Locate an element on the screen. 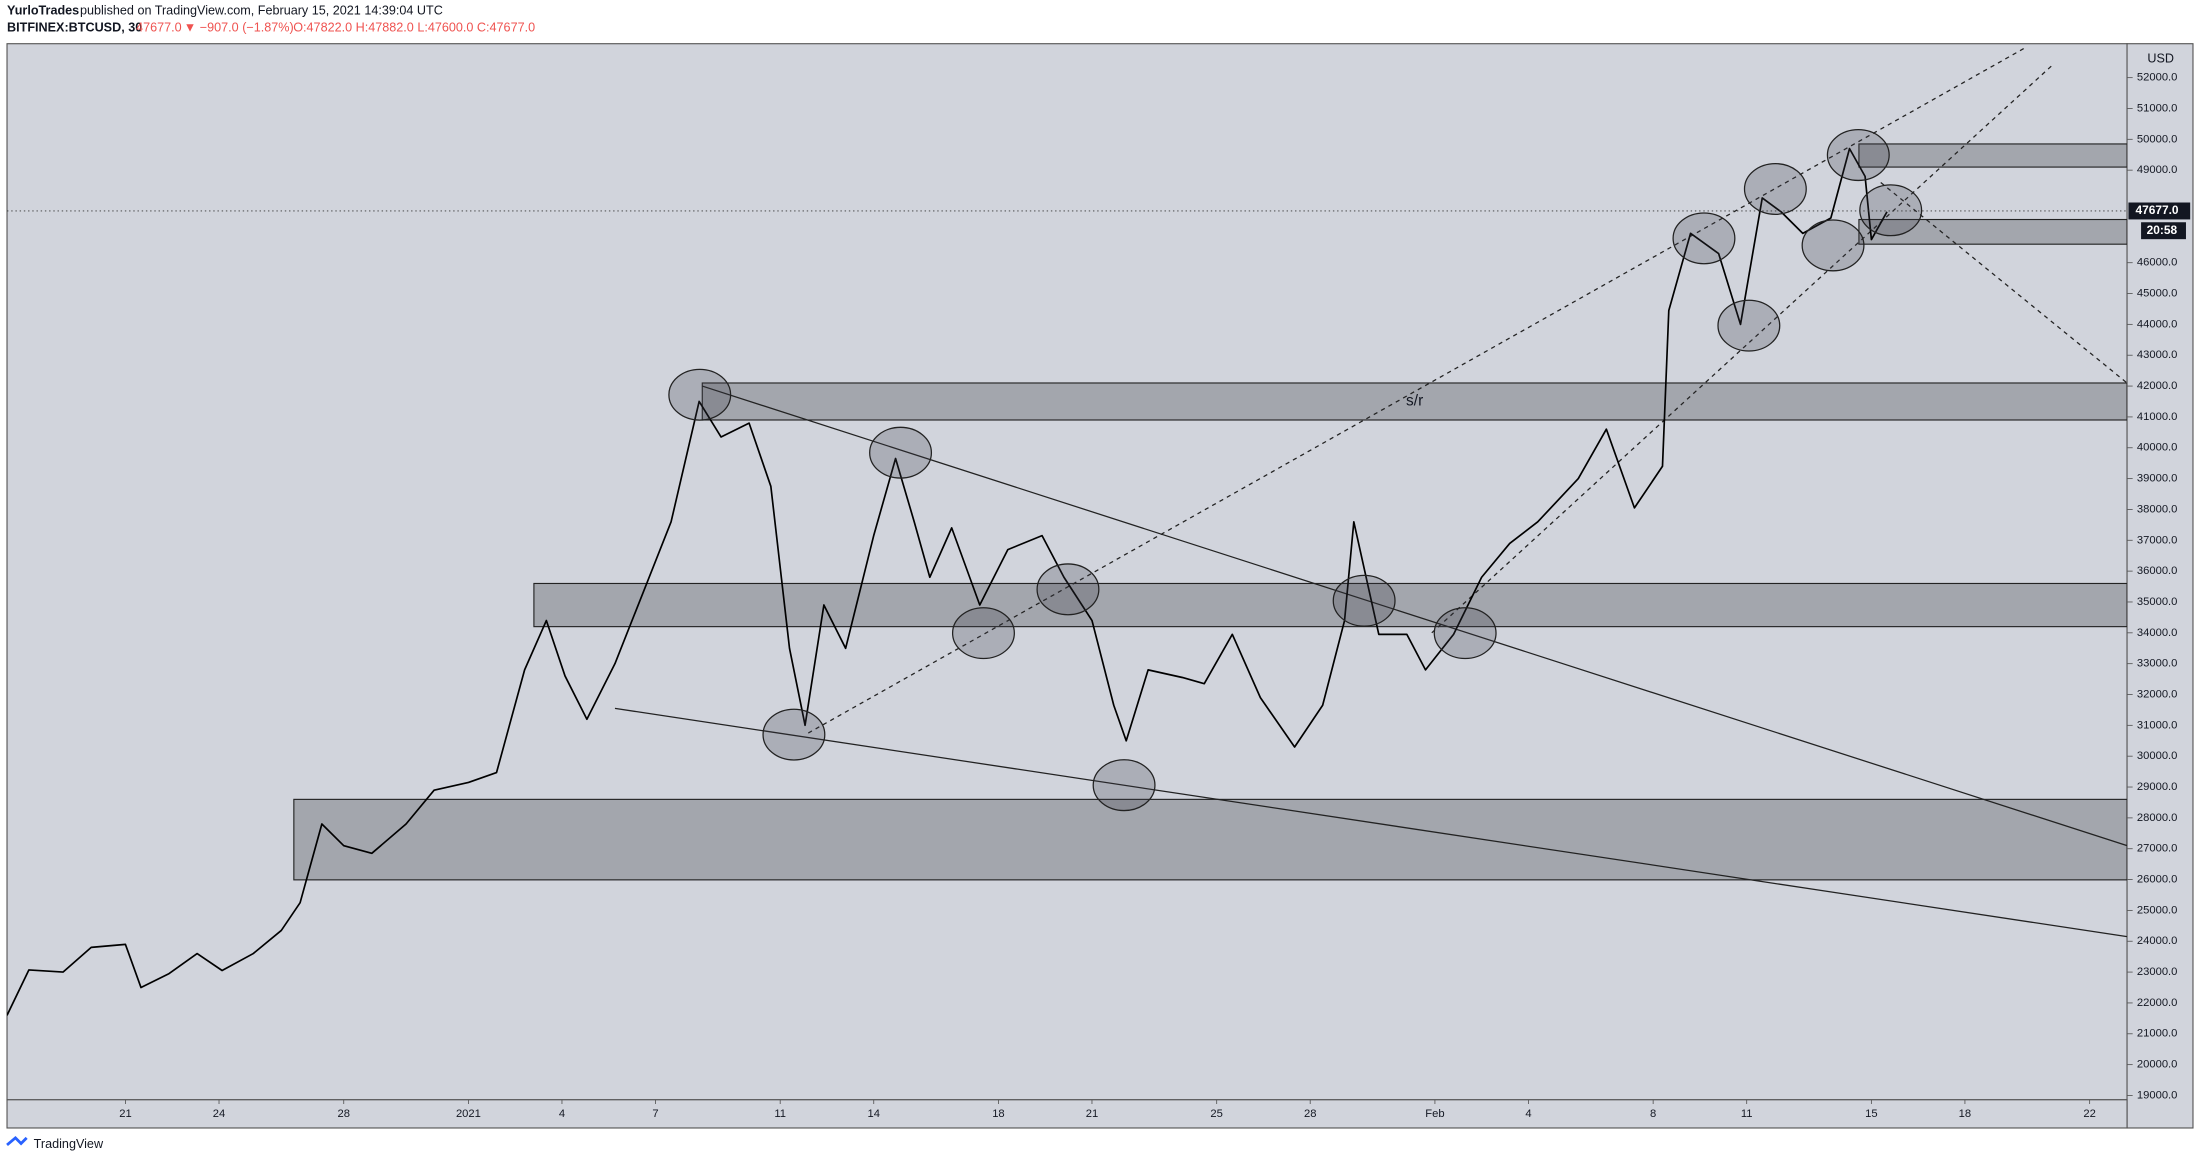 This screenshot has width=2200, height=1159. y-tick-label: 25000.0 is located at coordinates (2157, 910).